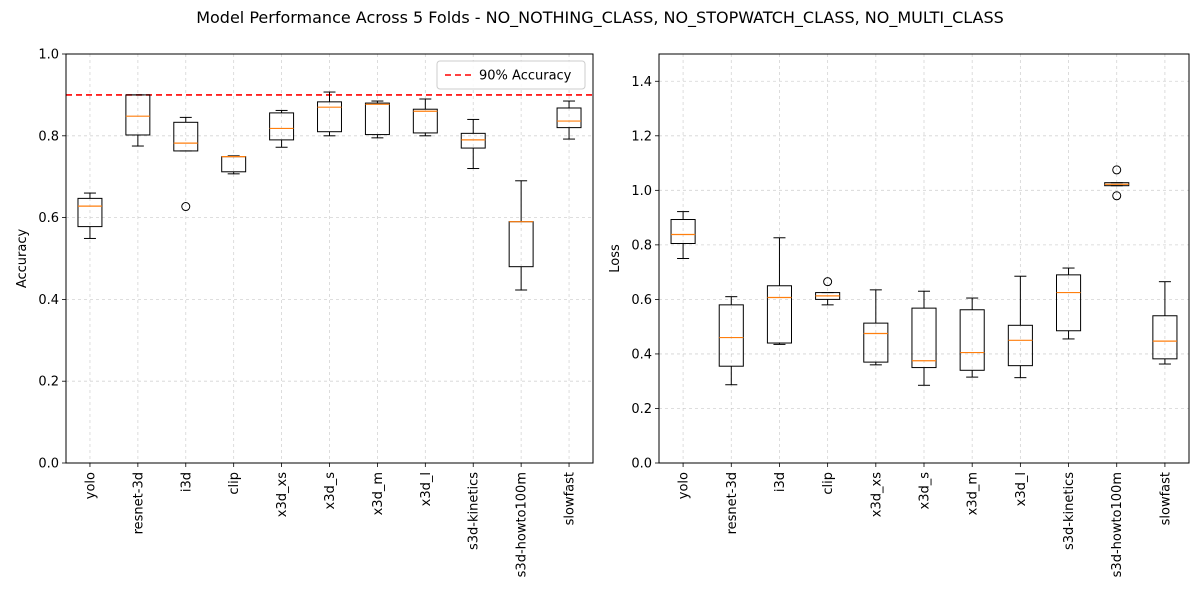 Image resolution: width=1200 pixels, height=600 pixels. Describe the element at coordinates (525, 76) in the screenshot. I see `legend-label: 90% Accuracy` at that location.